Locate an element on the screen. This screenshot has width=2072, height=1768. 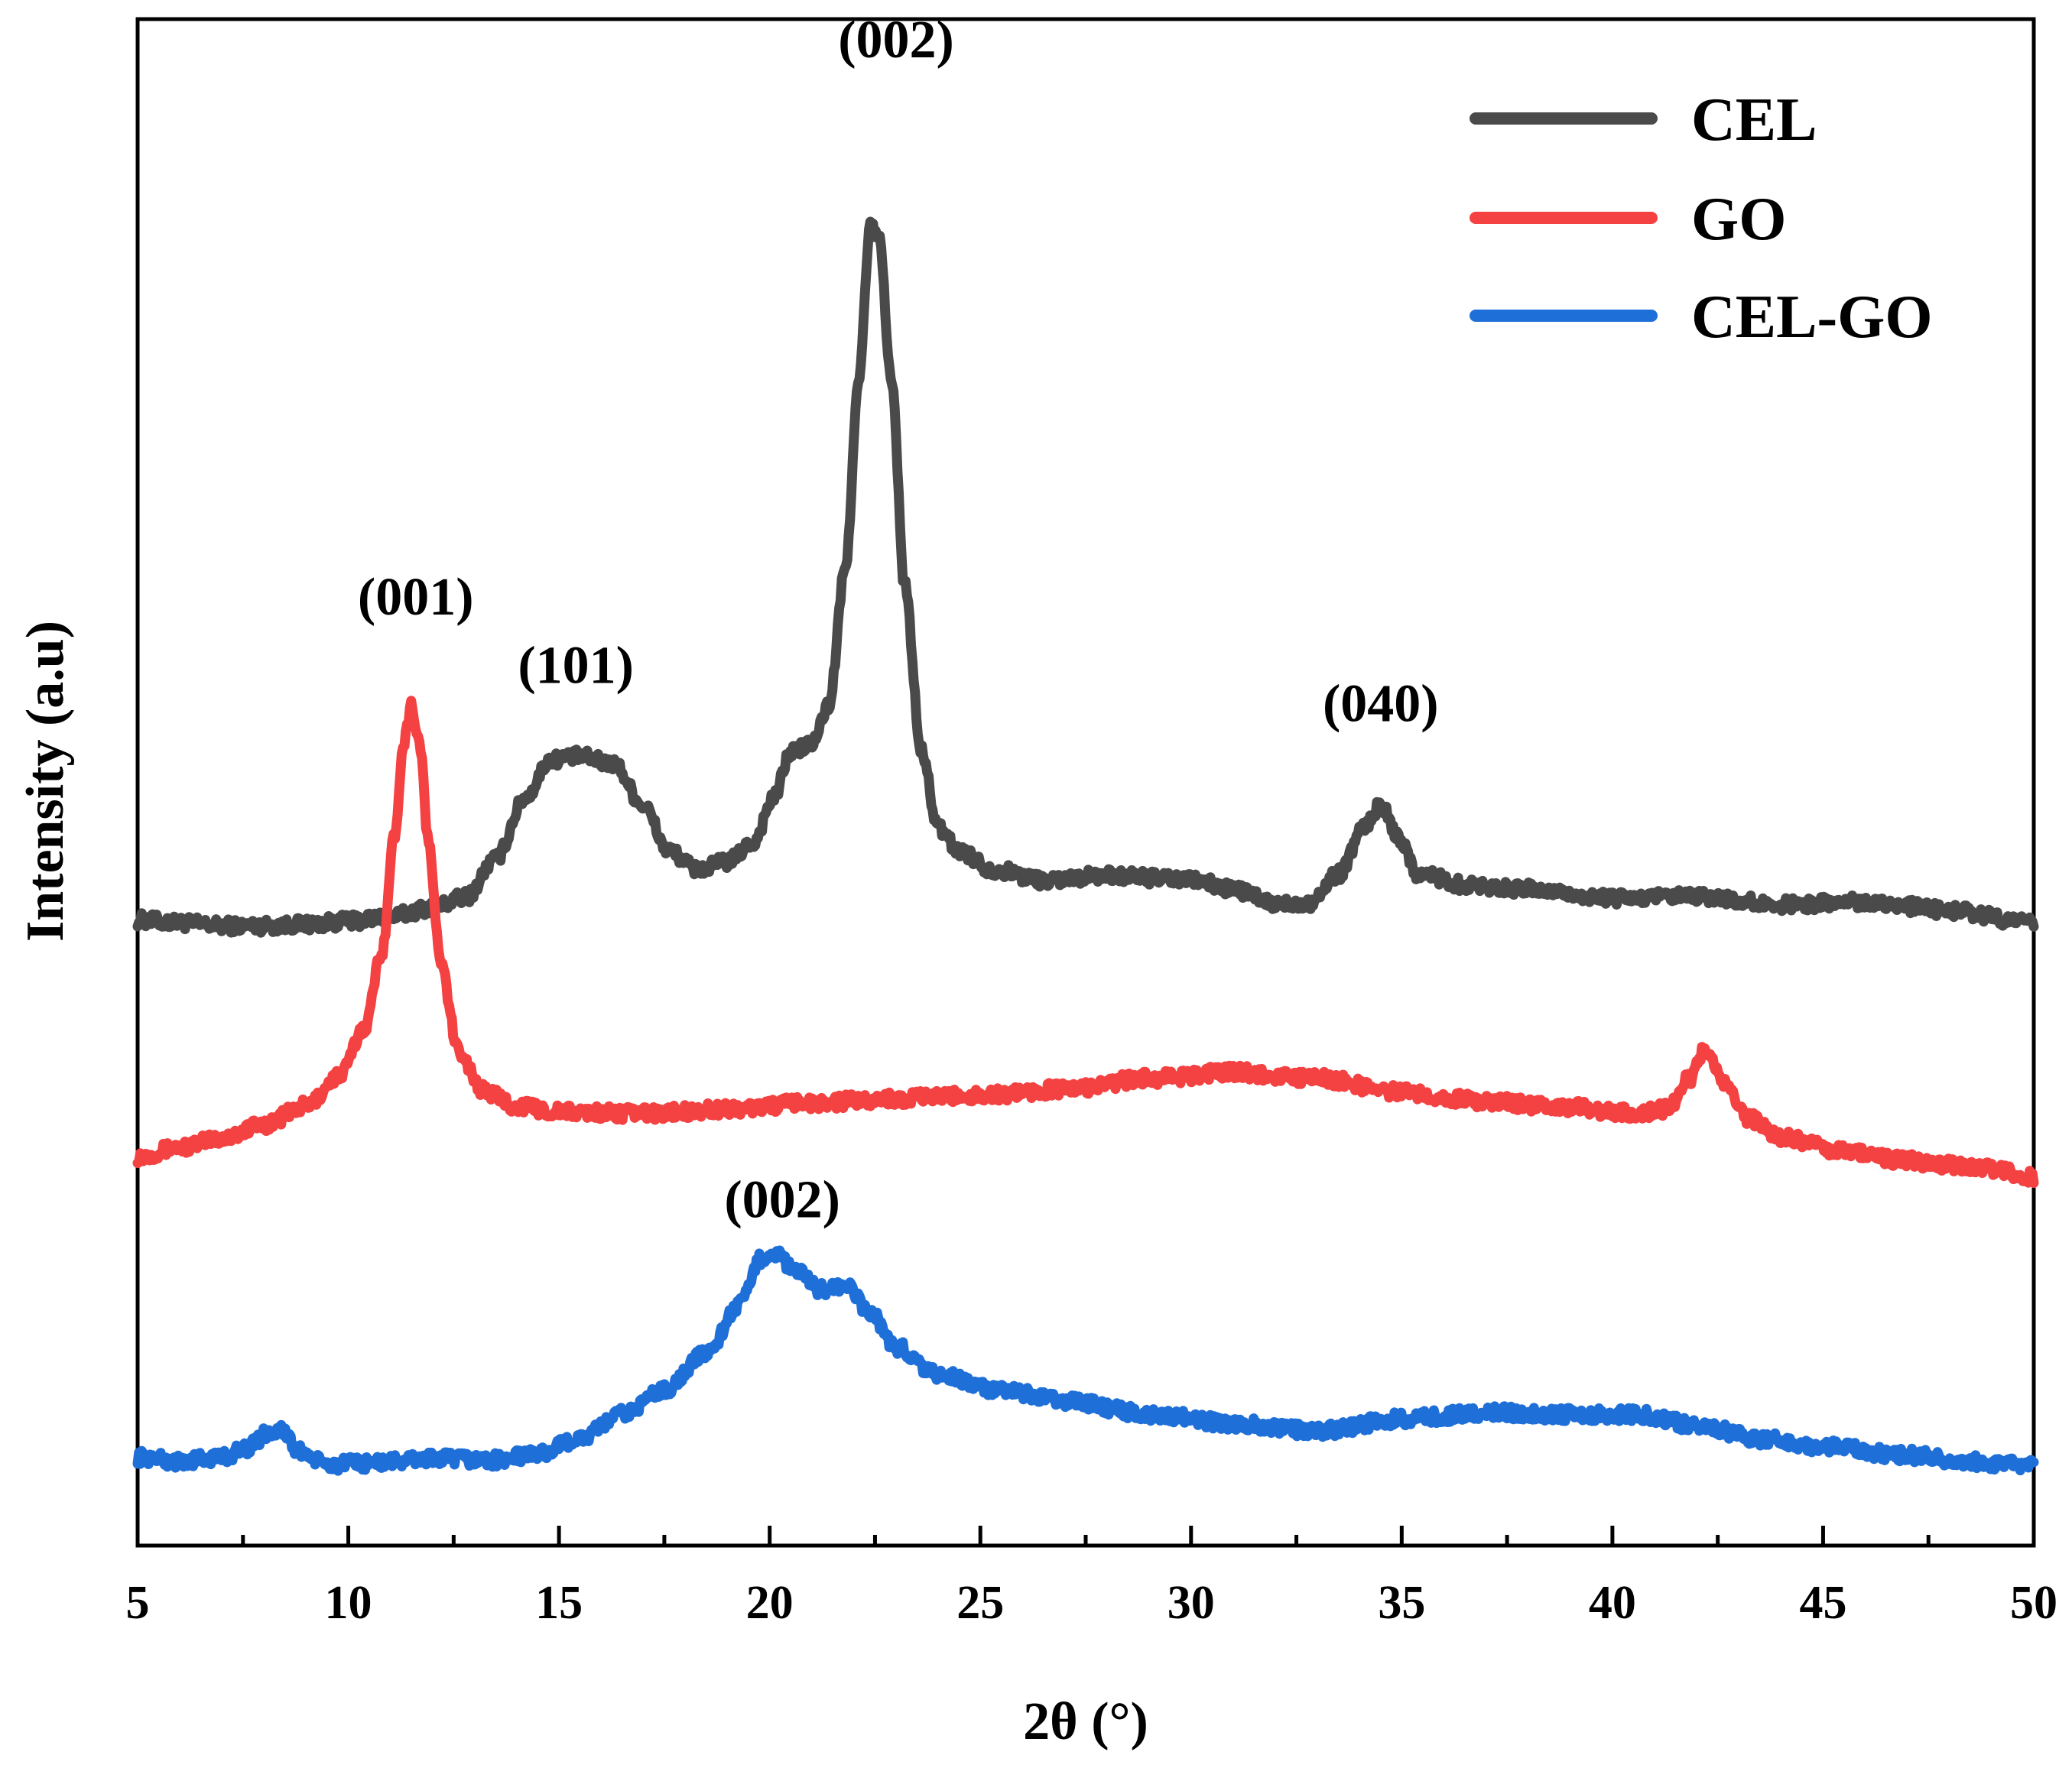
x-tick-label: 15 is located at coordinates (559, 1603).